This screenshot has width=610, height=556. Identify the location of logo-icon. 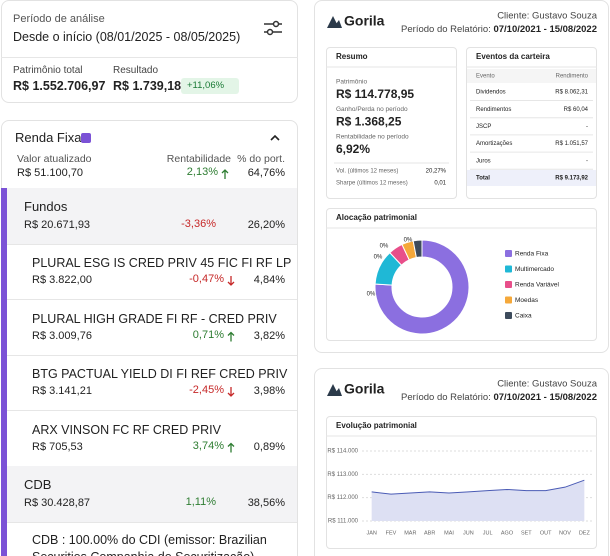
(334, 390).